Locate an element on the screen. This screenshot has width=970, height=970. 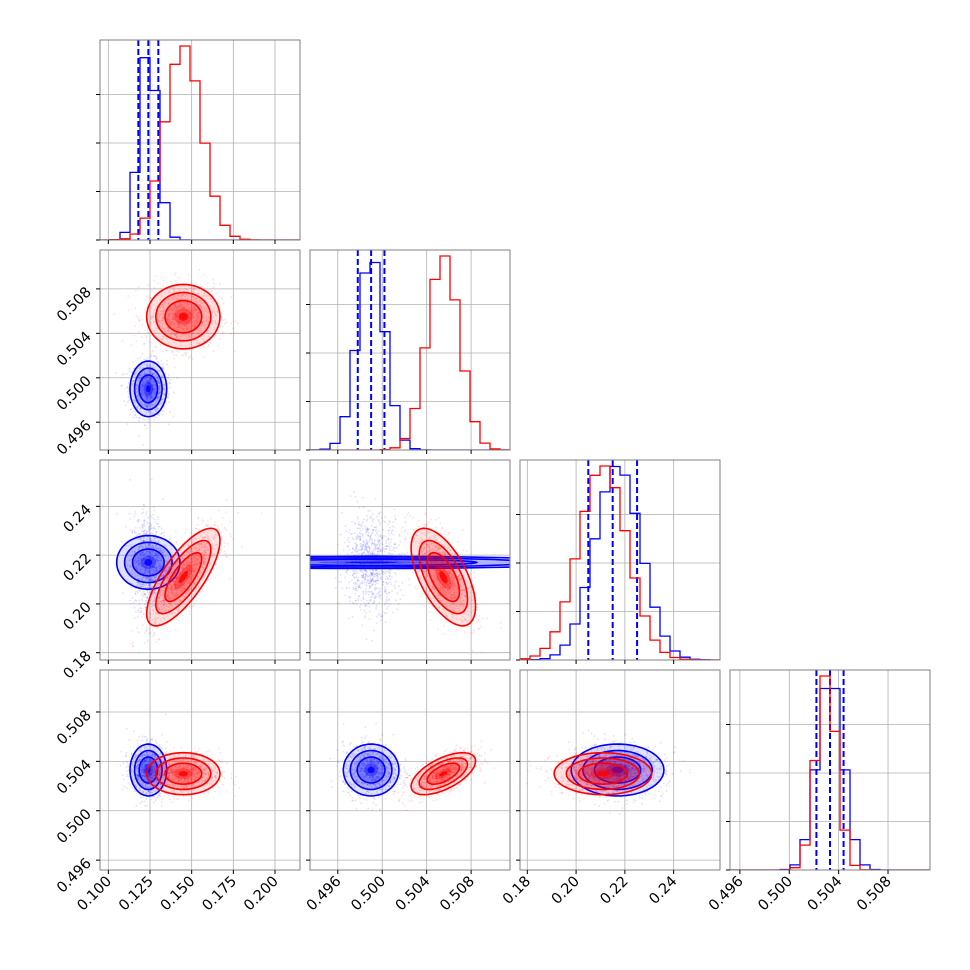
contour-blue is located at coordinates (148, 389).